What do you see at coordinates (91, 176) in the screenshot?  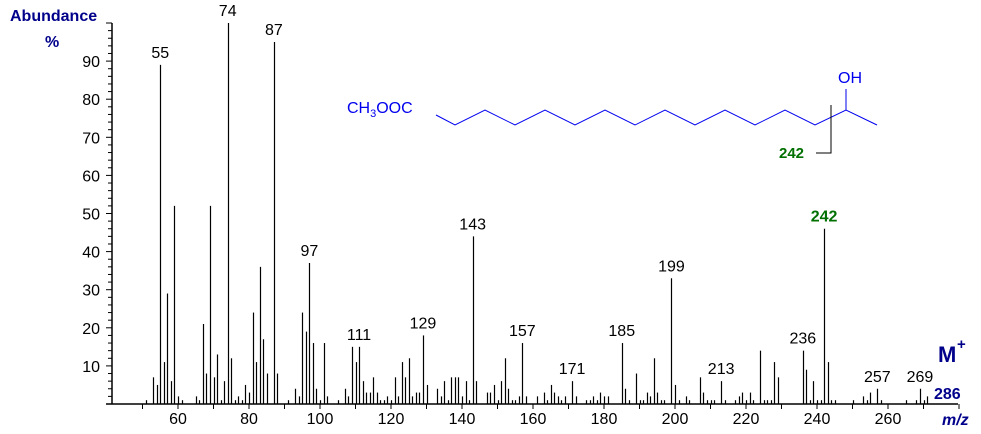 I see `y-tick-label: 60` at bounding box center [91, 176].